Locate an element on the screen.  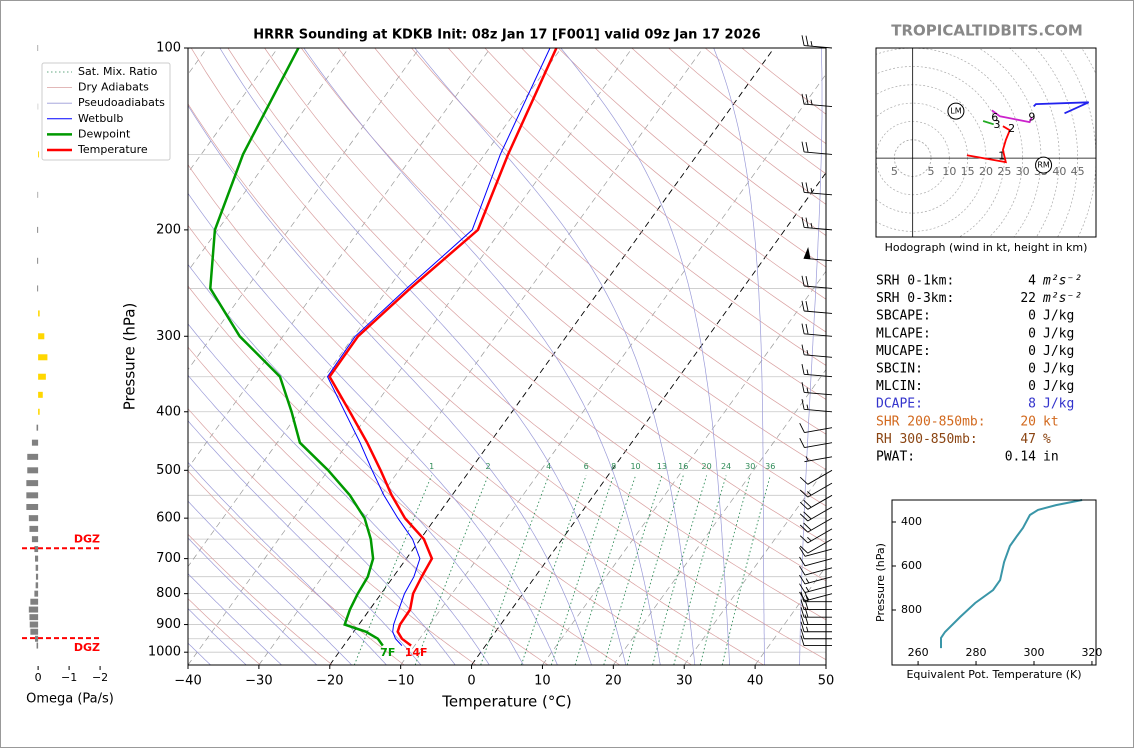
mixing-ratio-label: 2 is located at coordinates (488, 466).